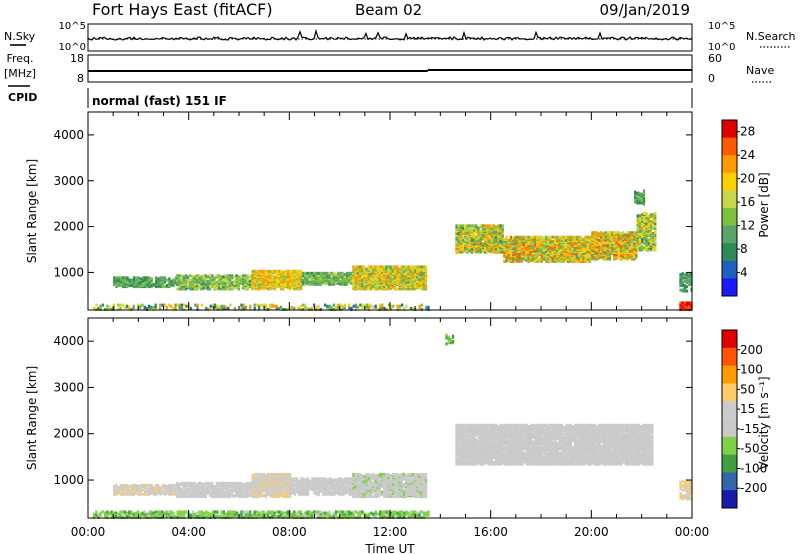 This screenshot has height=554, width=800. I want to click on power-y-label: Slant Range [km], so click(32, 211).